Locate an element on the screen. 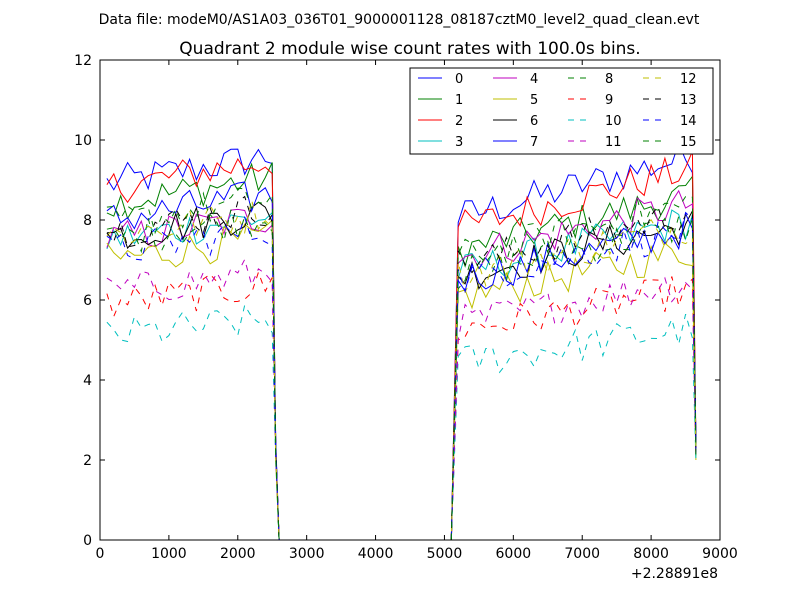  legend-label-1: 1 is located at coordinates (459, 100).